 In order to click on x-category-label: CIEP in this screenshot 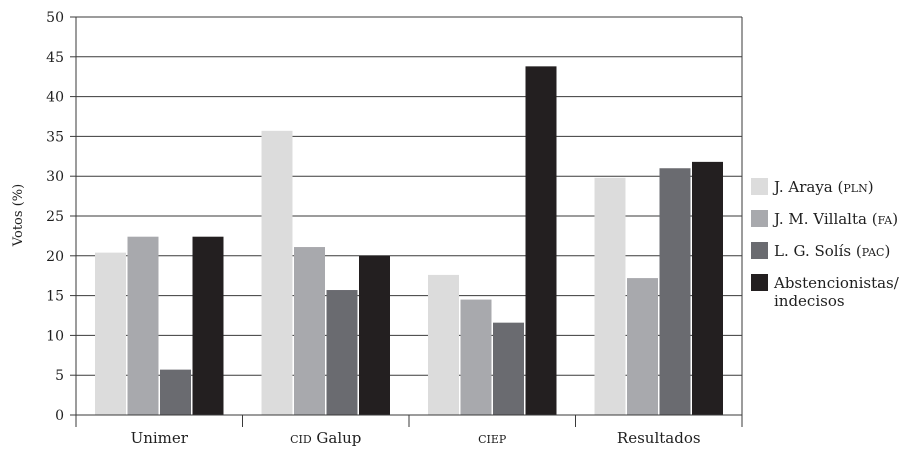, I will do `click(492, 439)`.